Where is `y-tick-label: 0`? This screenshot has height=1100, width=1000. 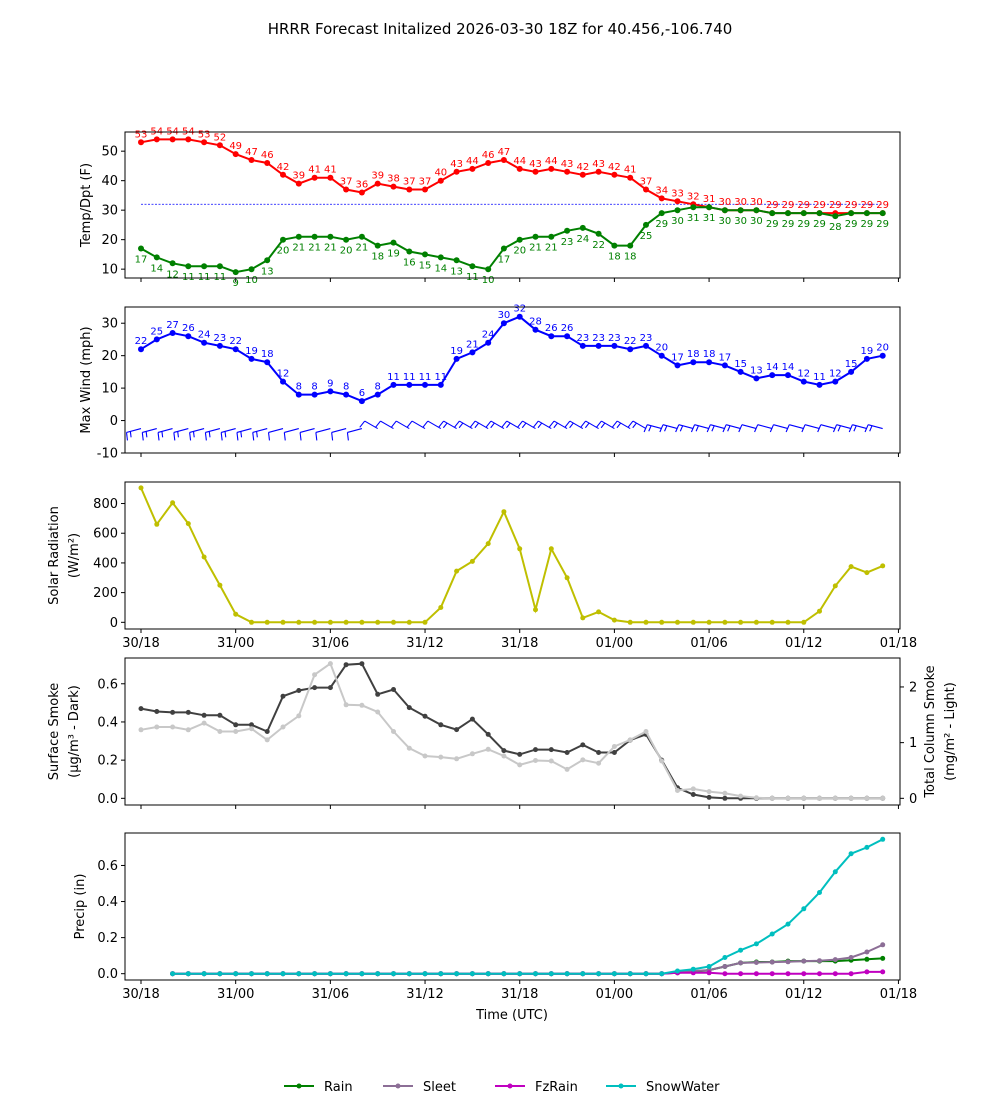
y-tick-label: 0 is located at coordinates (114, 623).